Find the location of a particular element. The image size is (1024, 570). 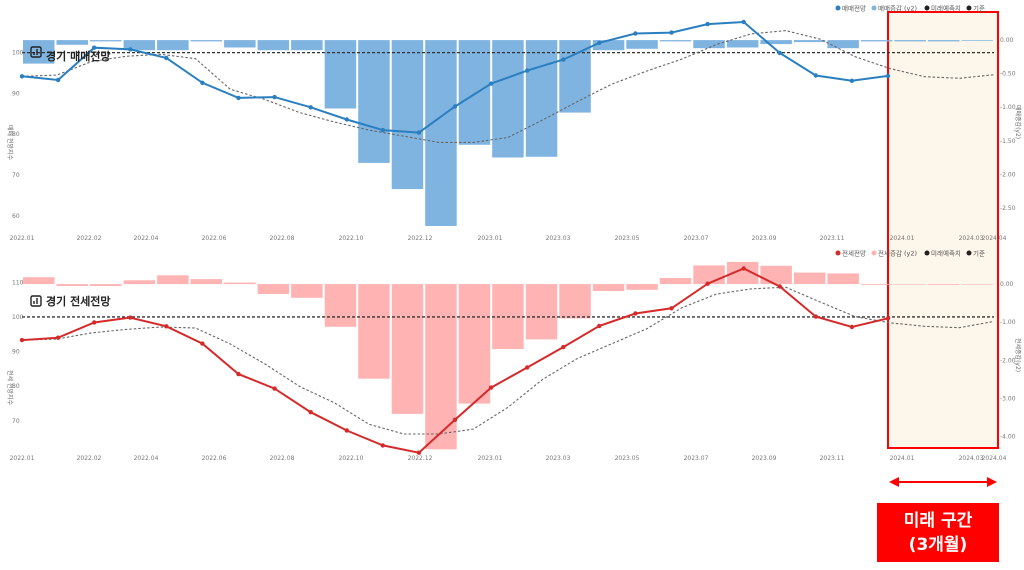

legend-forecast-marker is located at coordinates (927, 8).